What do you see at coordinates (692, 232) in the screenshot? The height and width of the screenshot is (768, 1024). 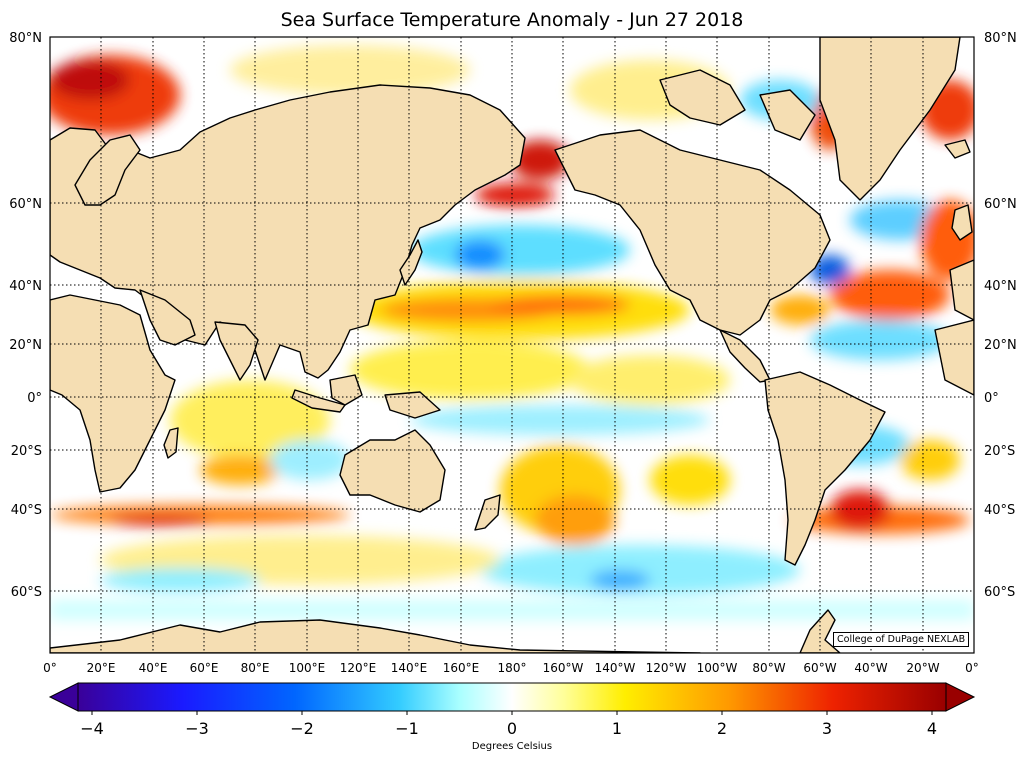 I see `north-america-landmass` at bounding box center [692, 232].